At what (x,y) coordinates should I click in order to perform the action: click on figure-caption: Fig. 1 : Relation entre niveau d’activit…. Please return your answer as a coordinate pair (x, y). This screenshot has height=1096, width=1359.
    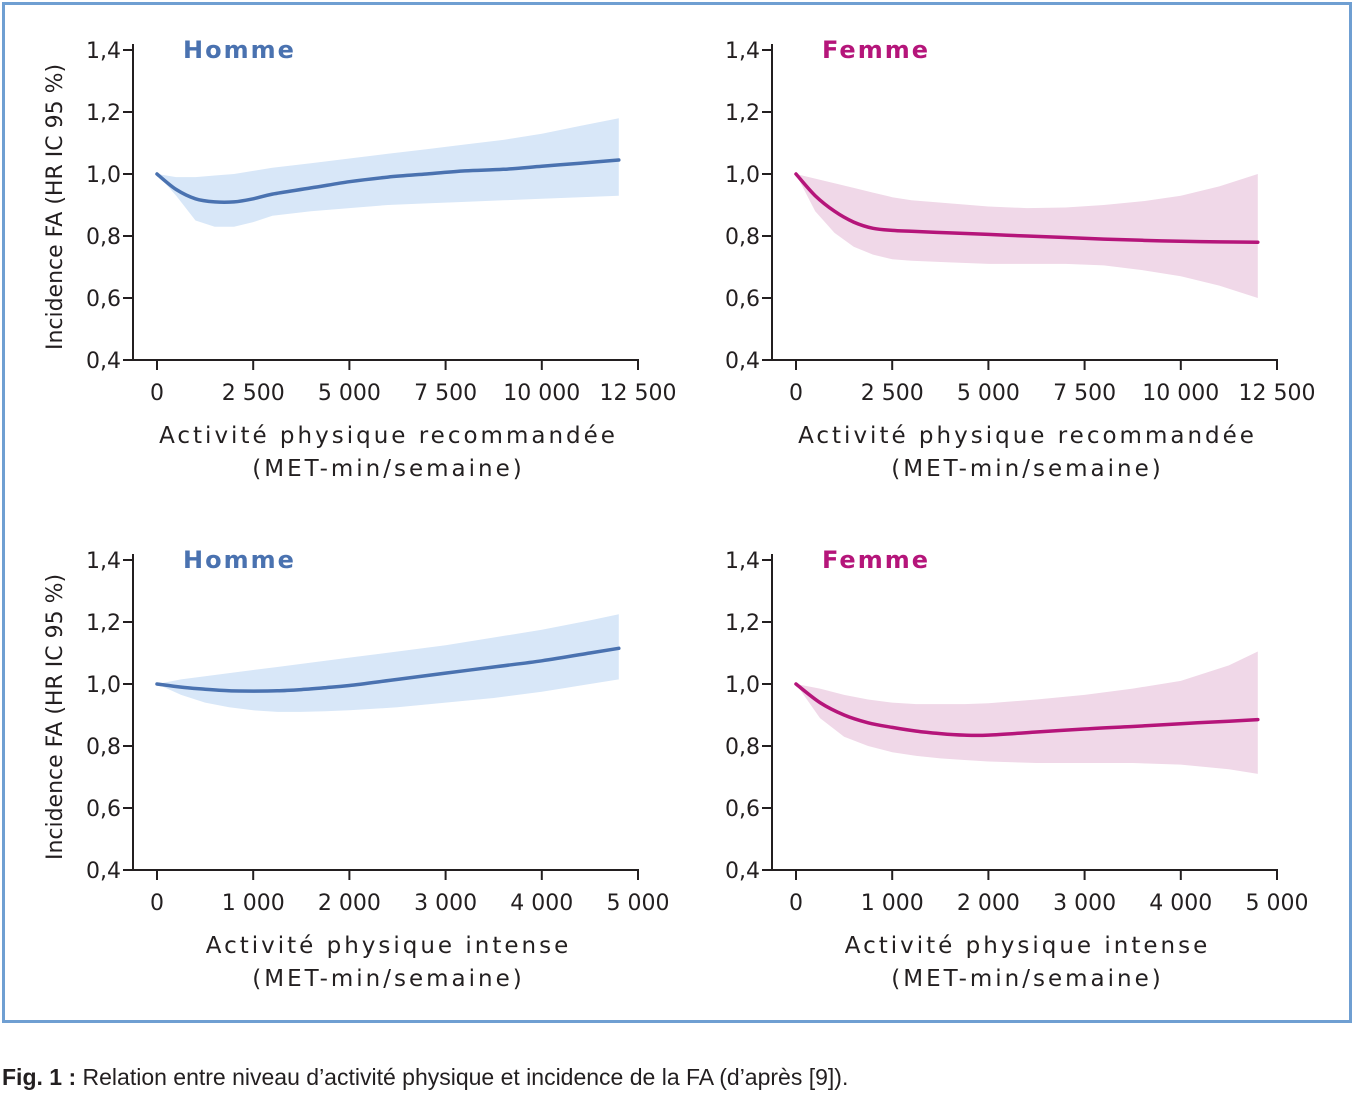
    Looking at the image, I should click on (425, 1077).